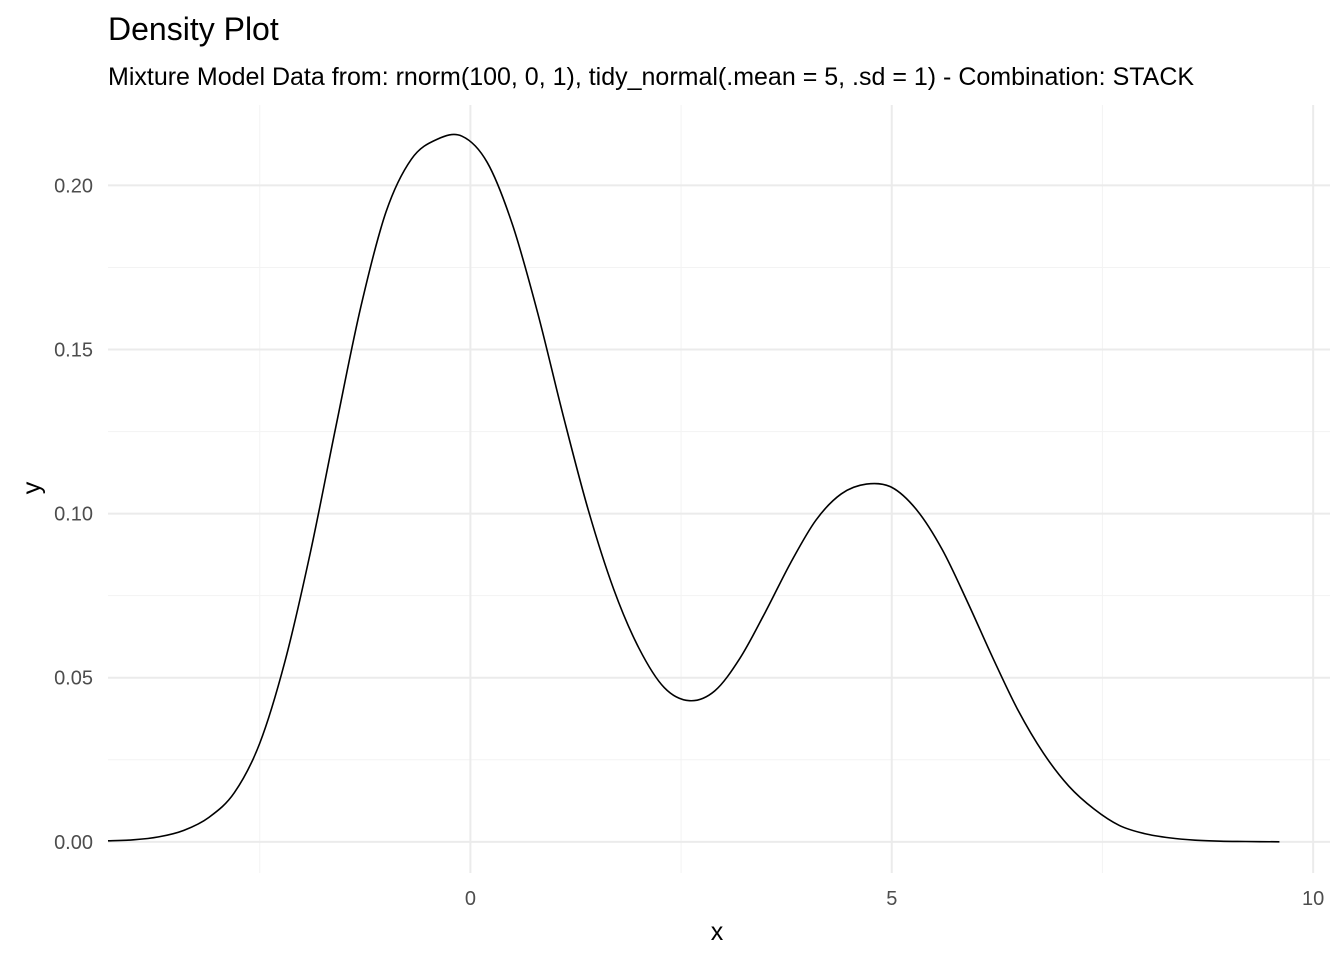 This screenshot has height=960, width=1344. What do you see at coordinates (470, 899) in the screenshot?
I see `x-tick-label-0: 0` at bounding box center [470, 899].